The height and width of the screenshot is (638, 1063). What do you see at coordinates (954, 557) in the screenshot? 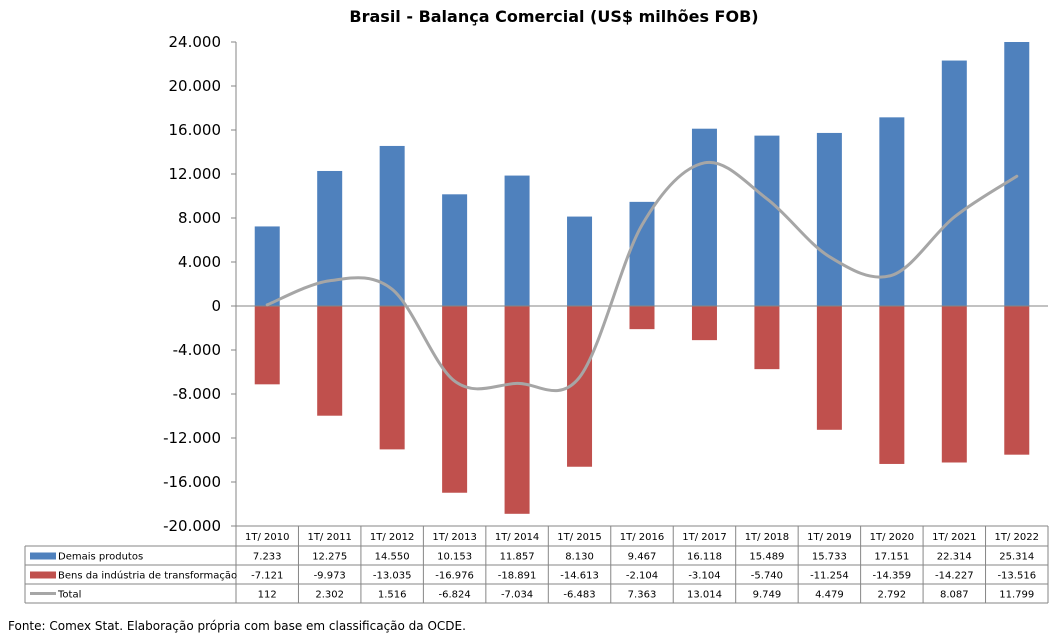
I see `table-cell: 22.314` at bounding box center [954, 557].